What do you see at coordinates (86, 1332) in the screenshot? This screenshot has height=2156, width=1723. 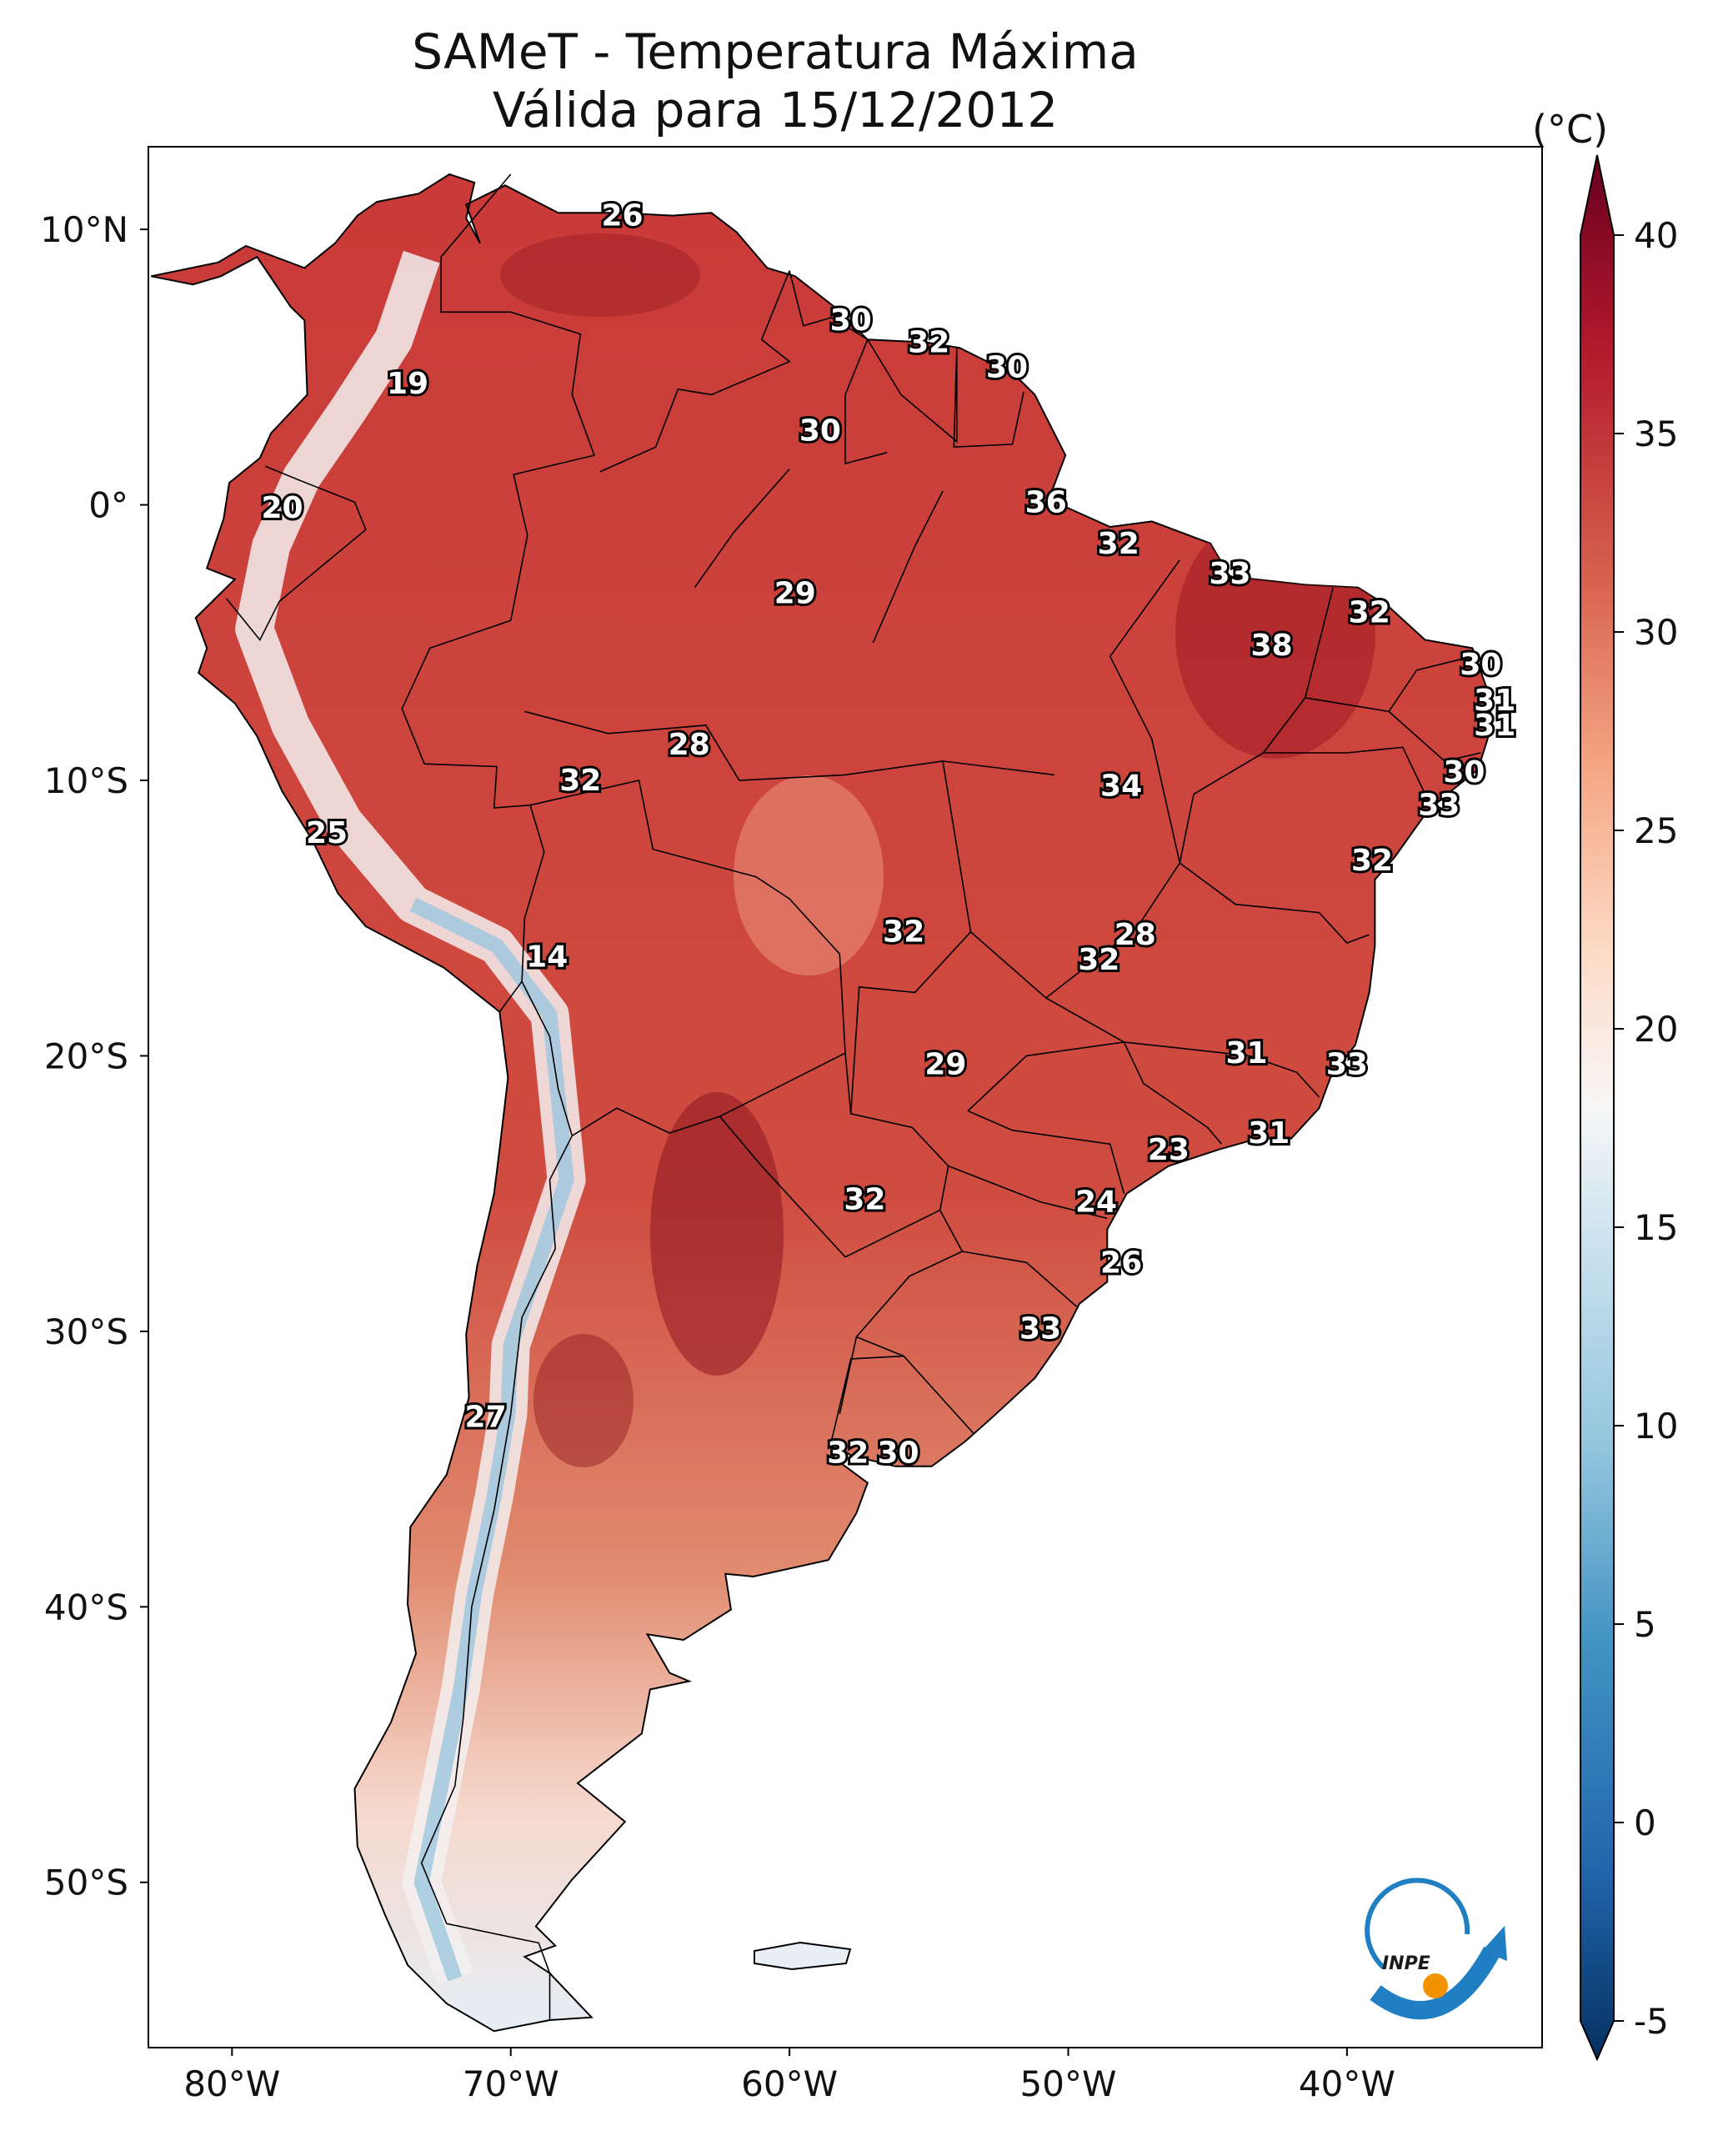 I see `lat-tick-label: 30°S` at bounding box center [86, 1332].